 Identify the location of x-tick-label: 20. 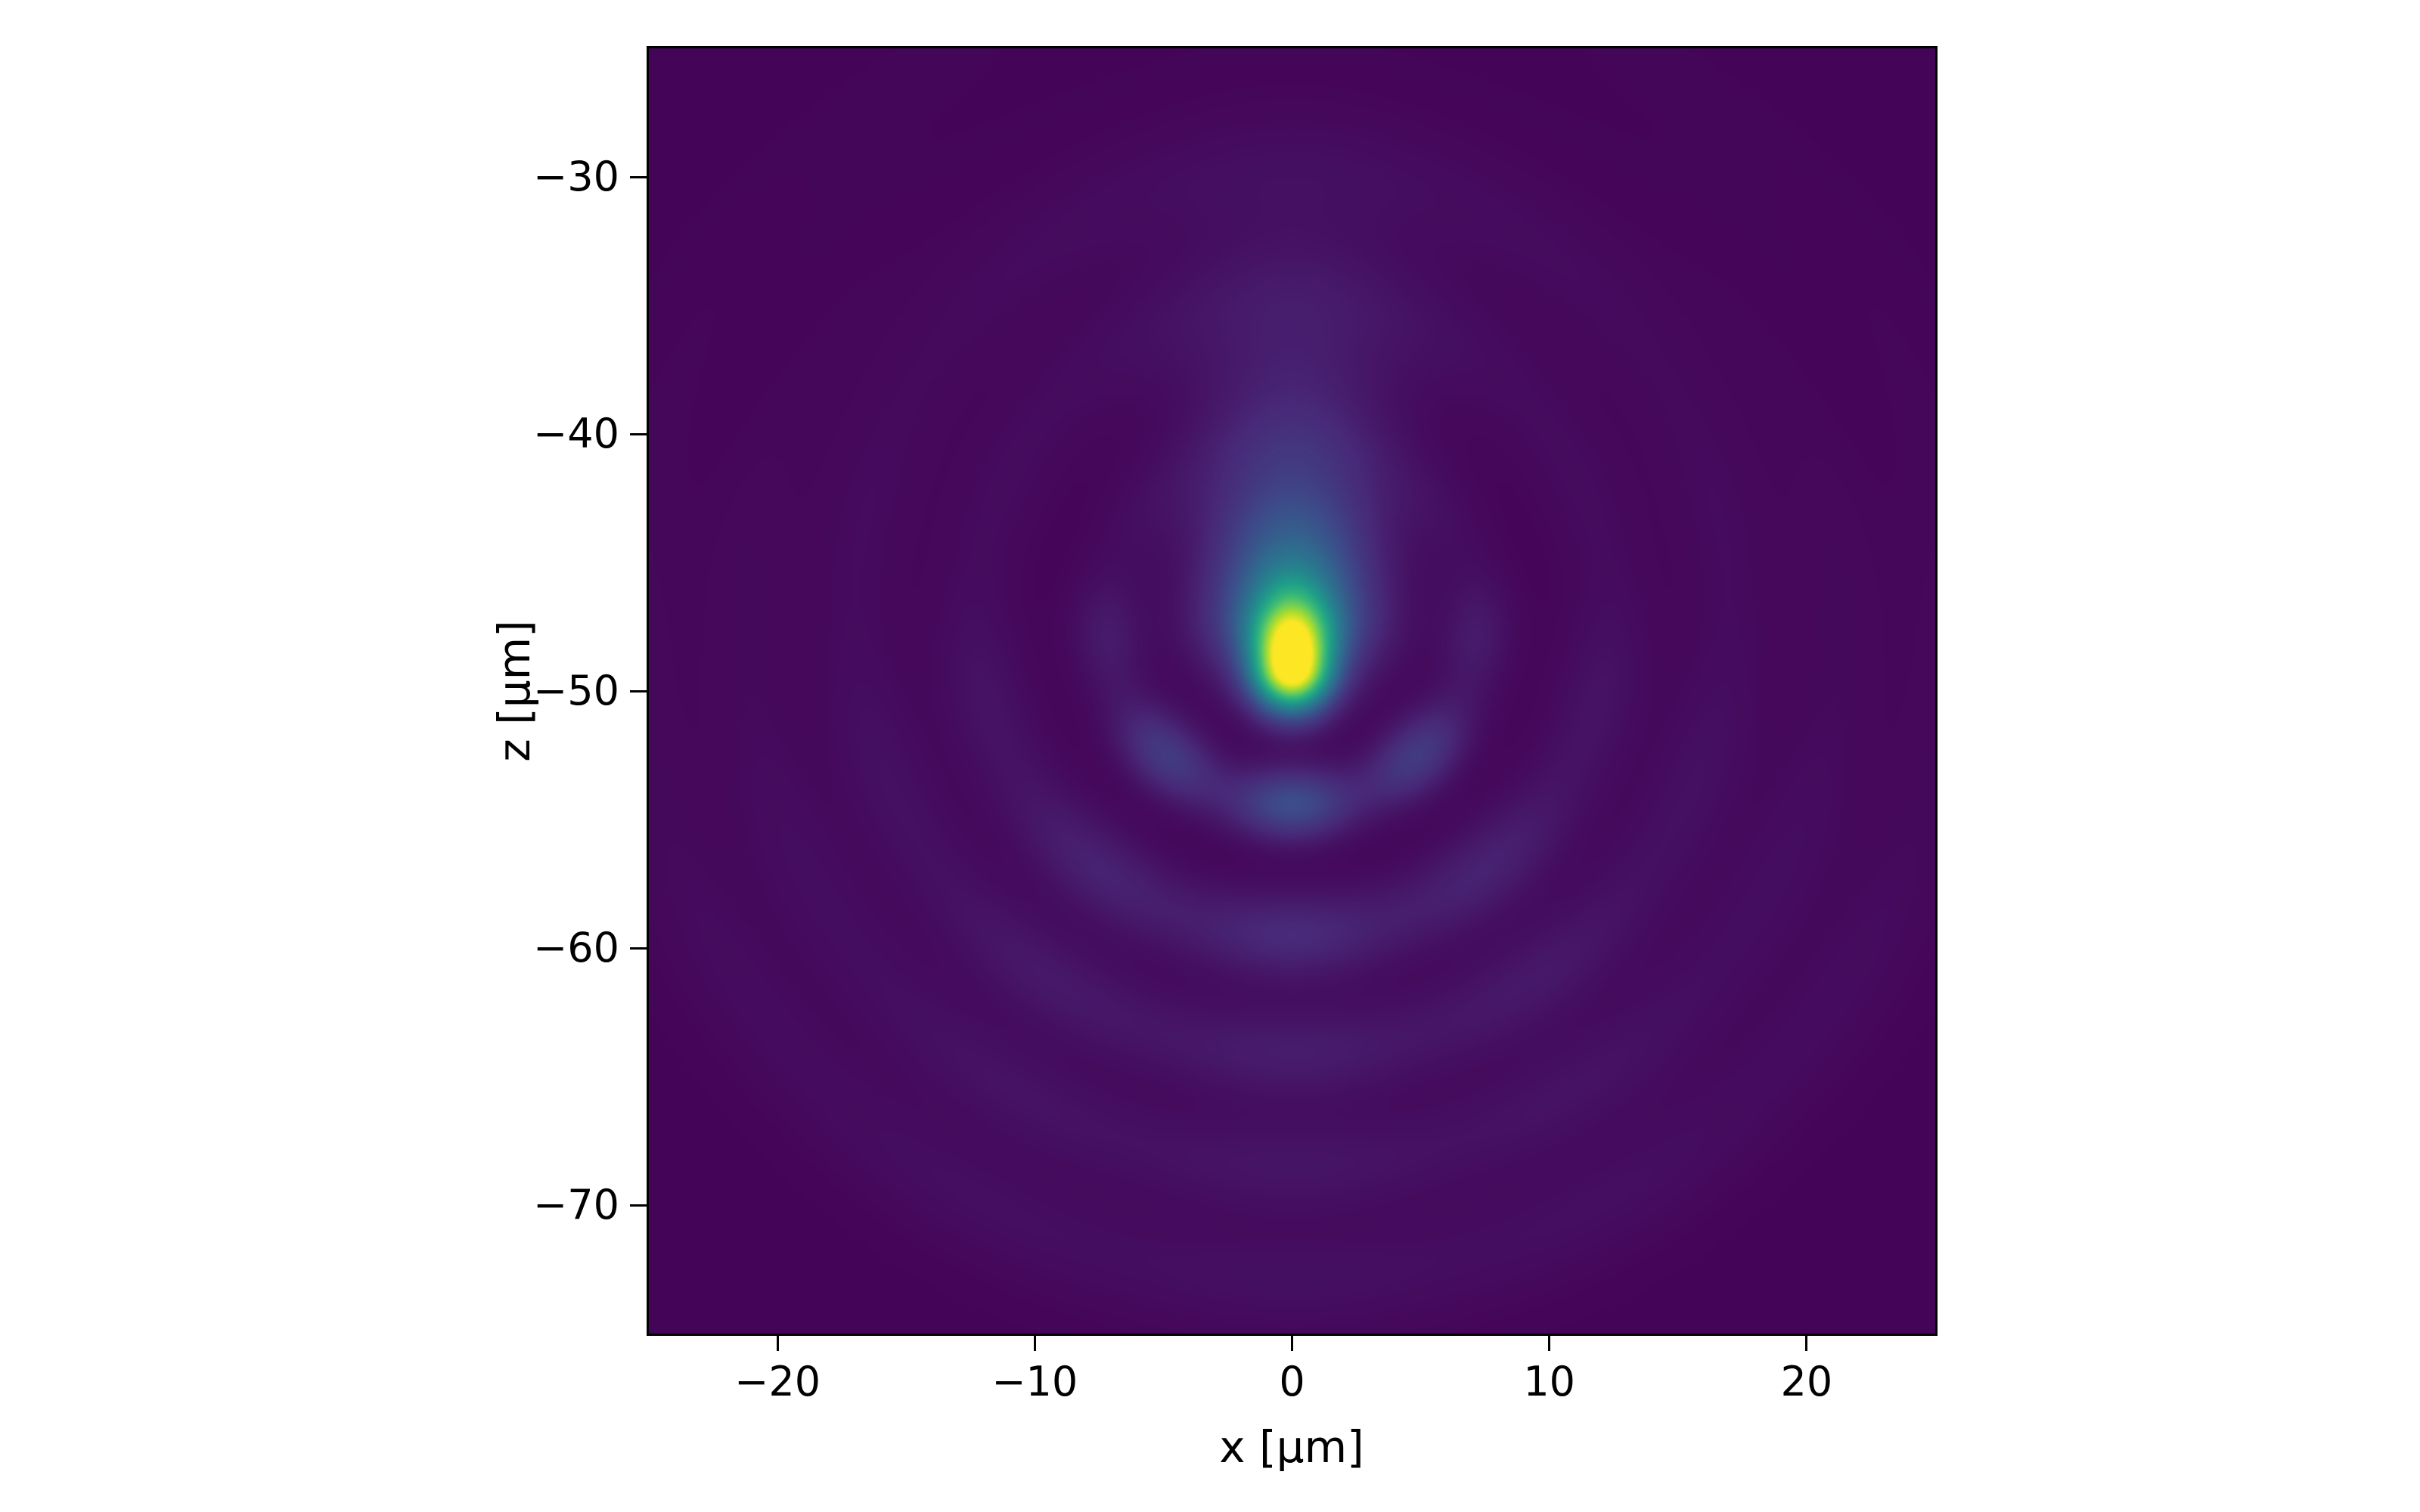
(1806, 1382).